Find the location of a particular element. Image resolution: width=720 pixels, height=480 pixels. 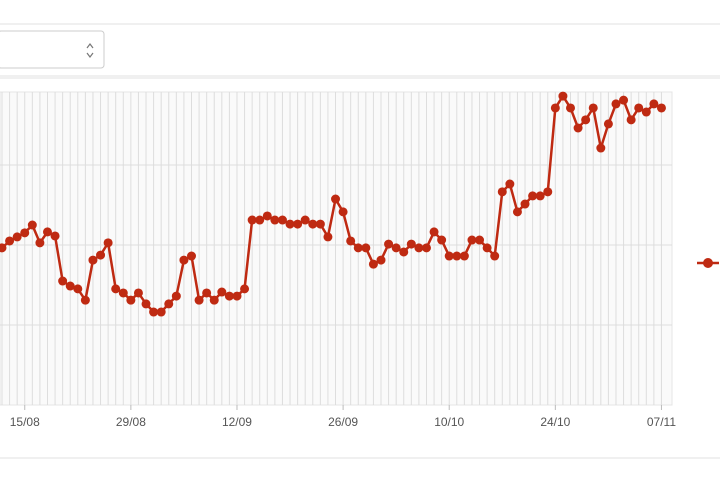

x-tick-label: 07/11 is located at coordinates (661, 422).